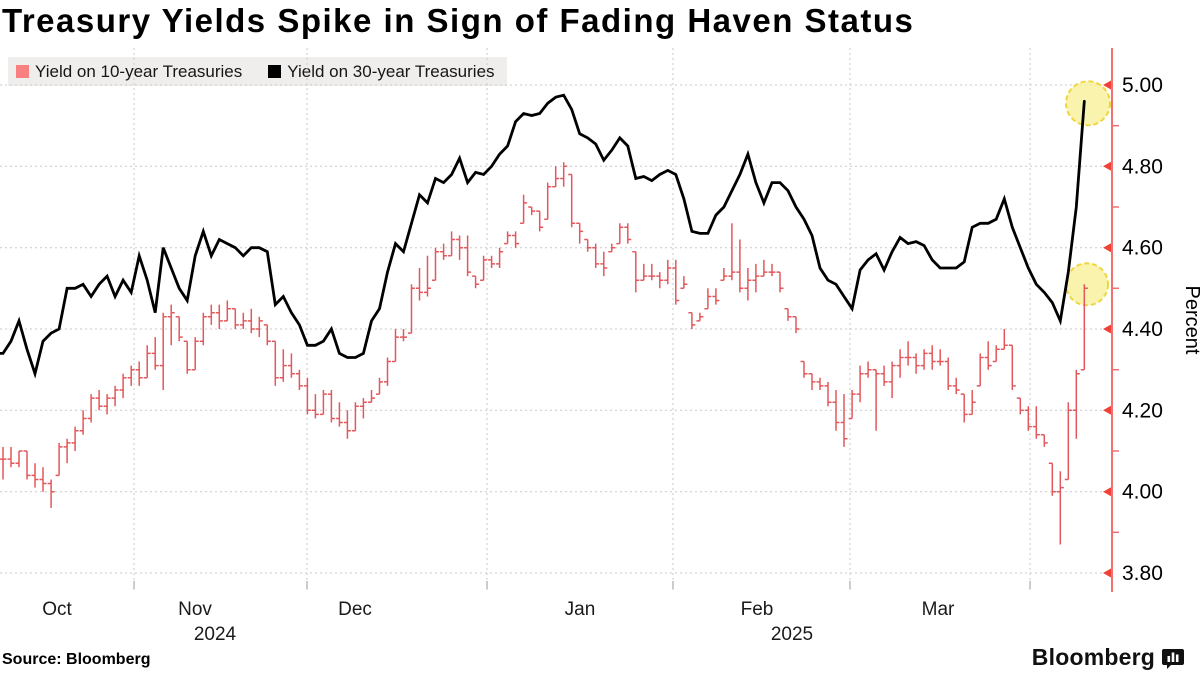  What do you see at coordinates (757, 609) in the screenshot?
I see `month-label: Feb` at bounding box center [757, 609].